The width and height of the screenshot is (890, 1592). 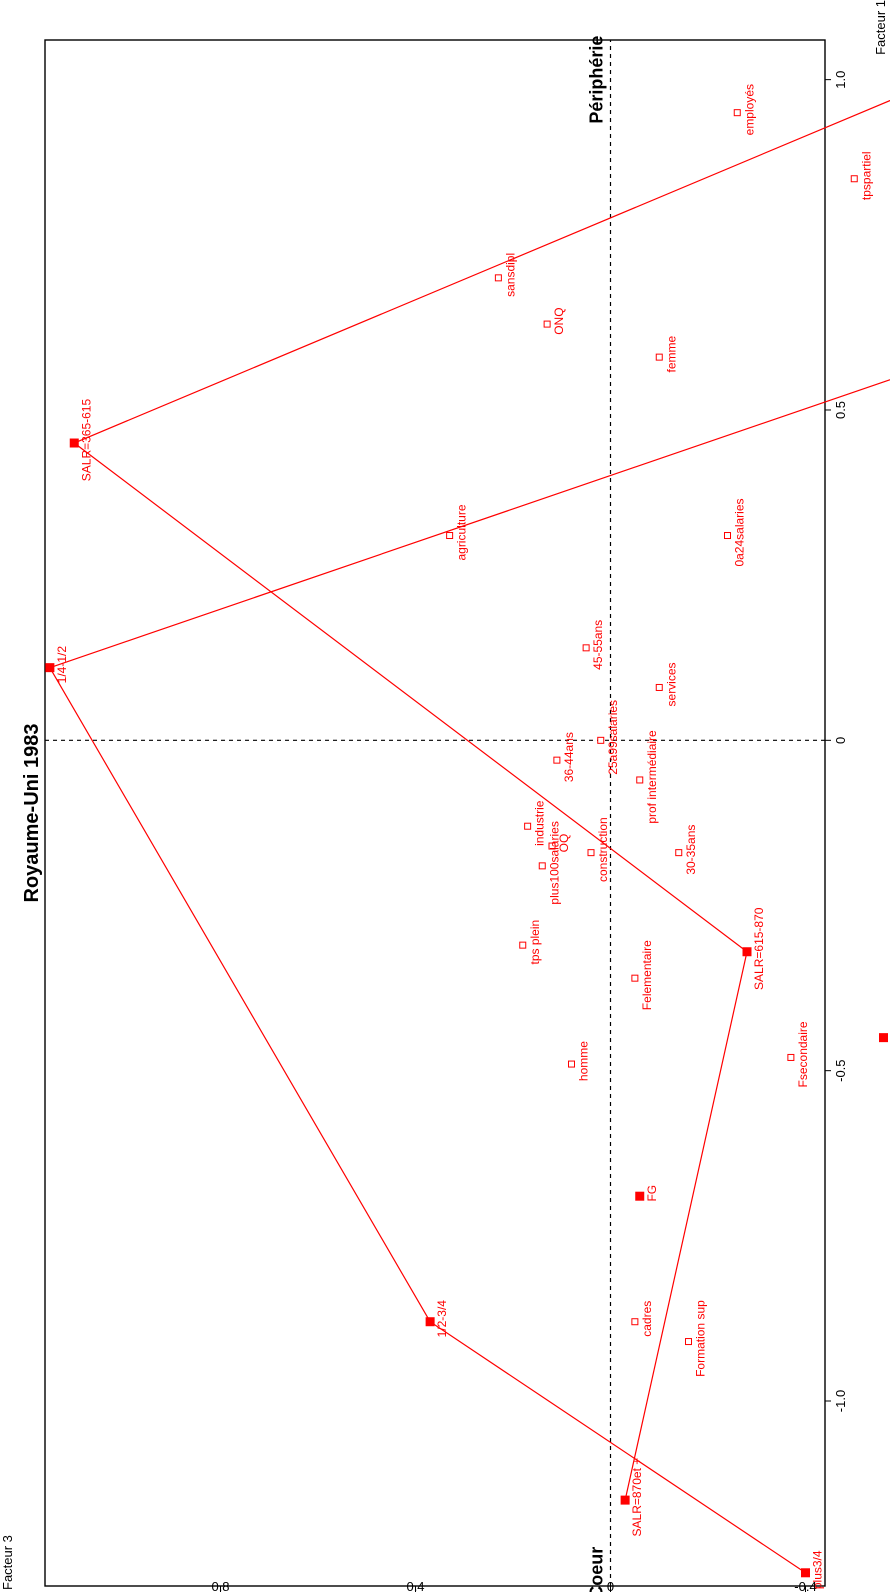 I want to click on x-tick-label: 0.5, so click(x=840, y=410).